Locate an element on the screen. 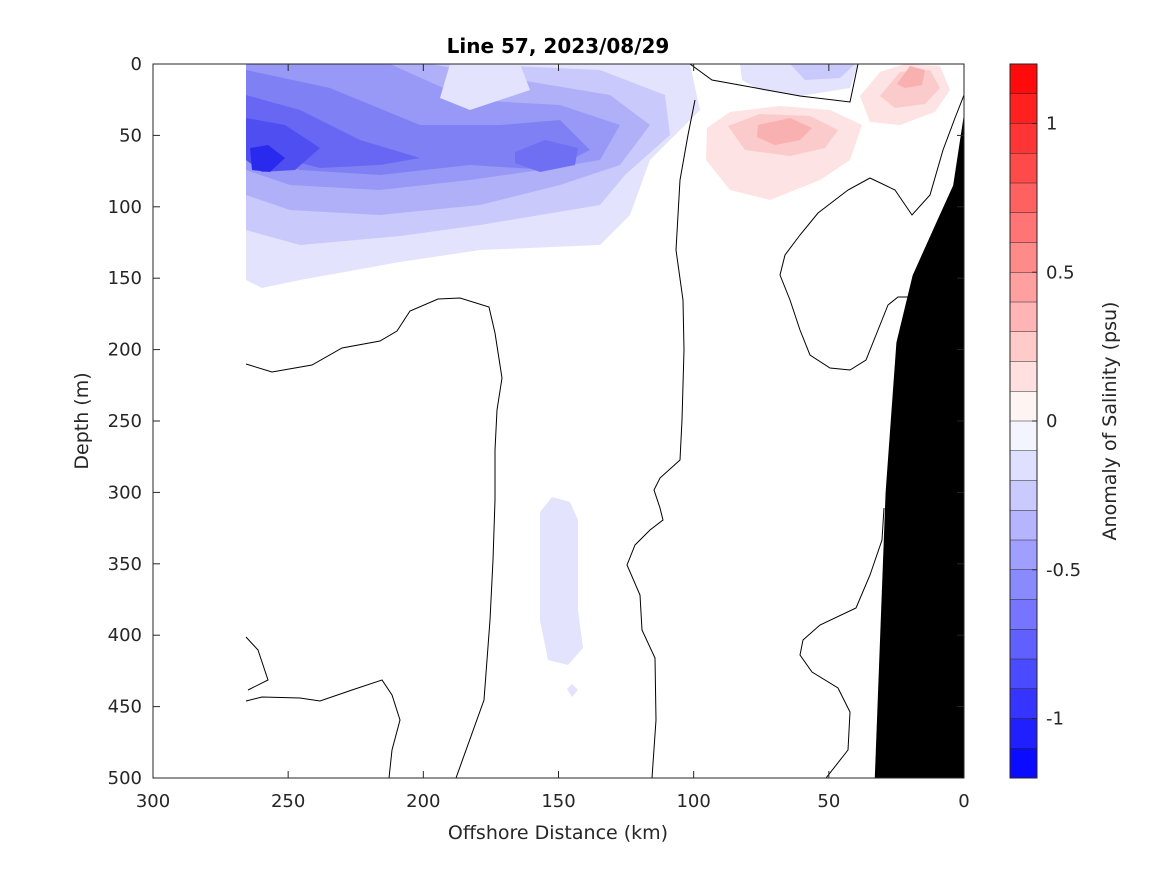 This screenshot has height=875, width=1167. contour-fill-minus-0.6b is located at coordinates (546, 156).